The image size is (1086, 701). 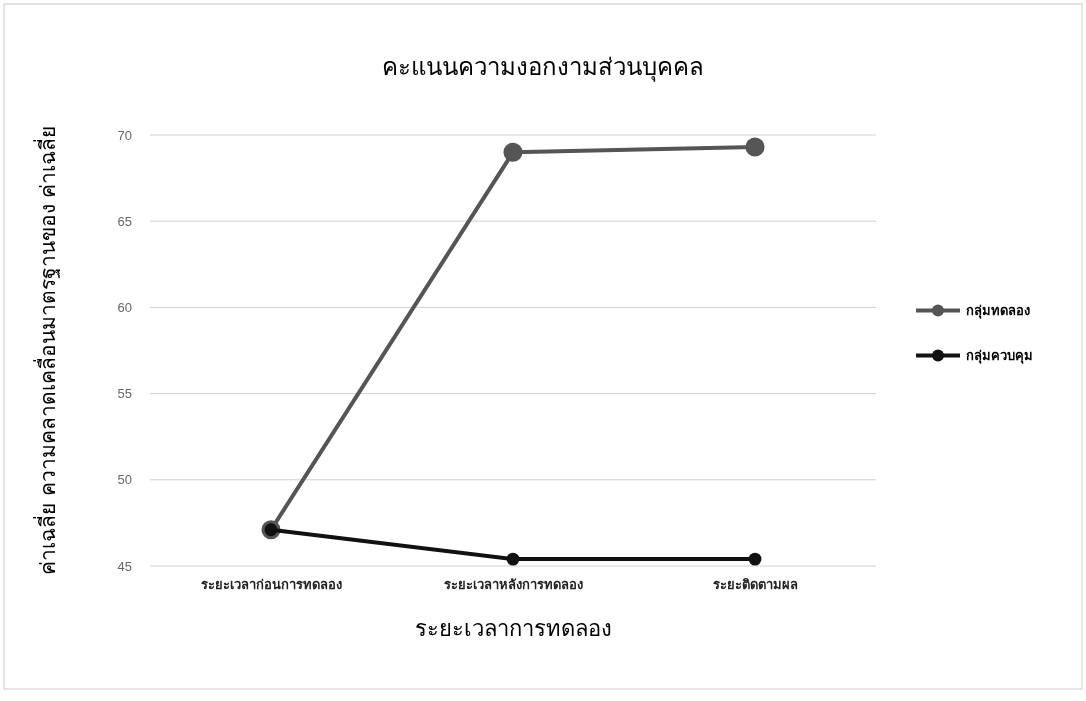 What do you see at coordinates (124, 221) in the screenshot?
I see `y-tick-label: 65` at bounding box center [124, 221].